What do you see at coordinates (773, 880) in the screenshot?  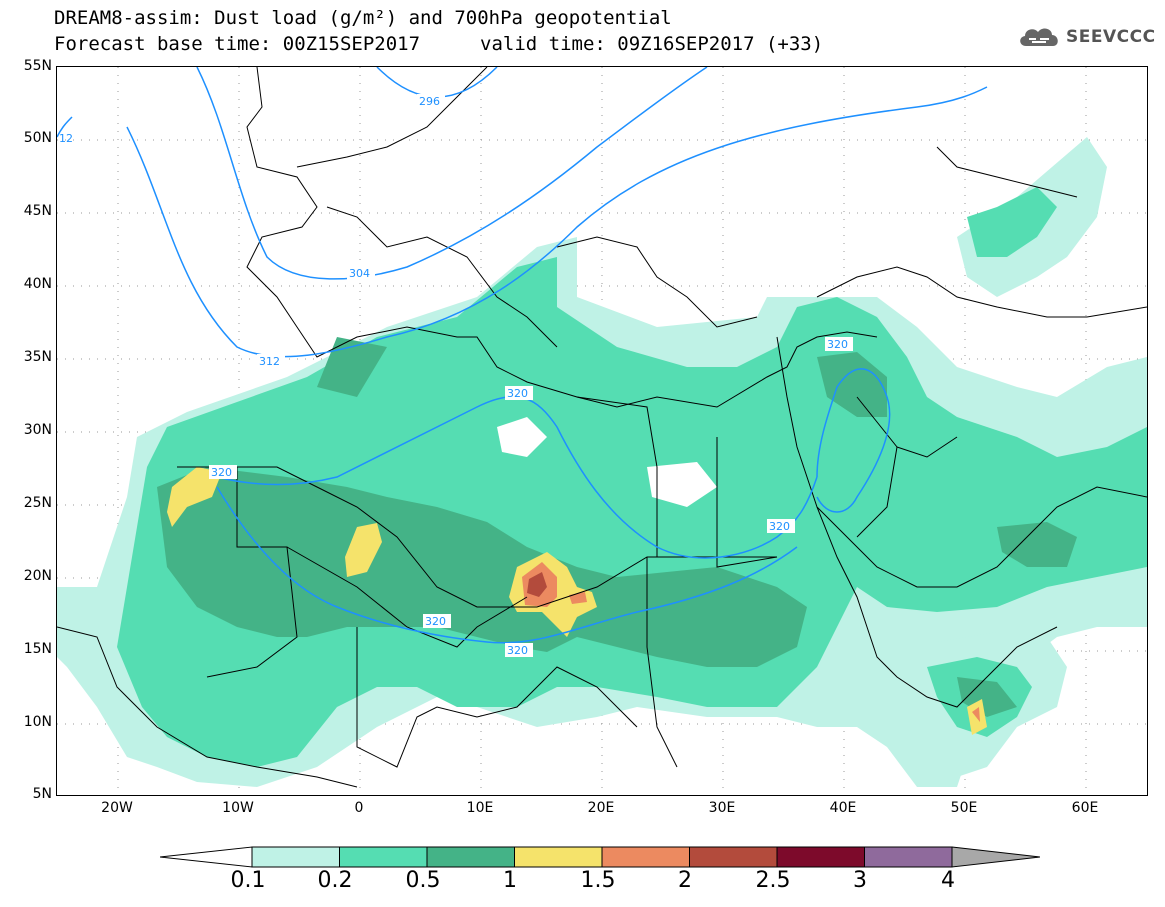 I see `colorbar-label: 2.5` at bounding box center [773, 880].